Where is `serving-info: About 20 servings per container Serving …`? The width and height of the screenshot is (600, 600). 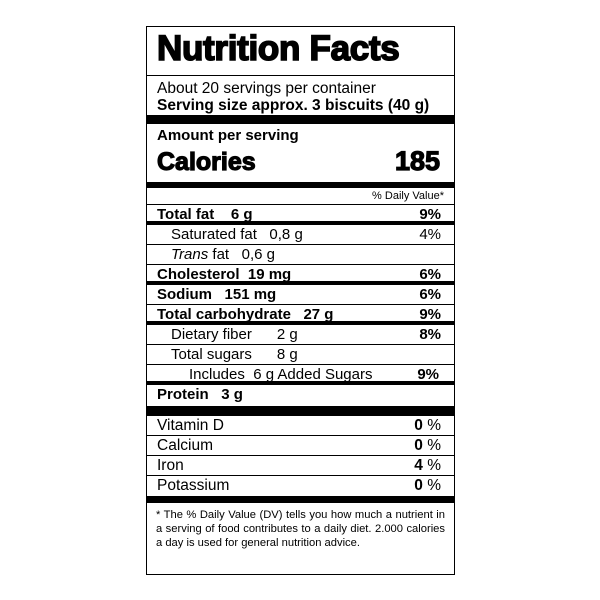
serving-info: About 20 servings per container Serving … is located at coordinates (300, 100).